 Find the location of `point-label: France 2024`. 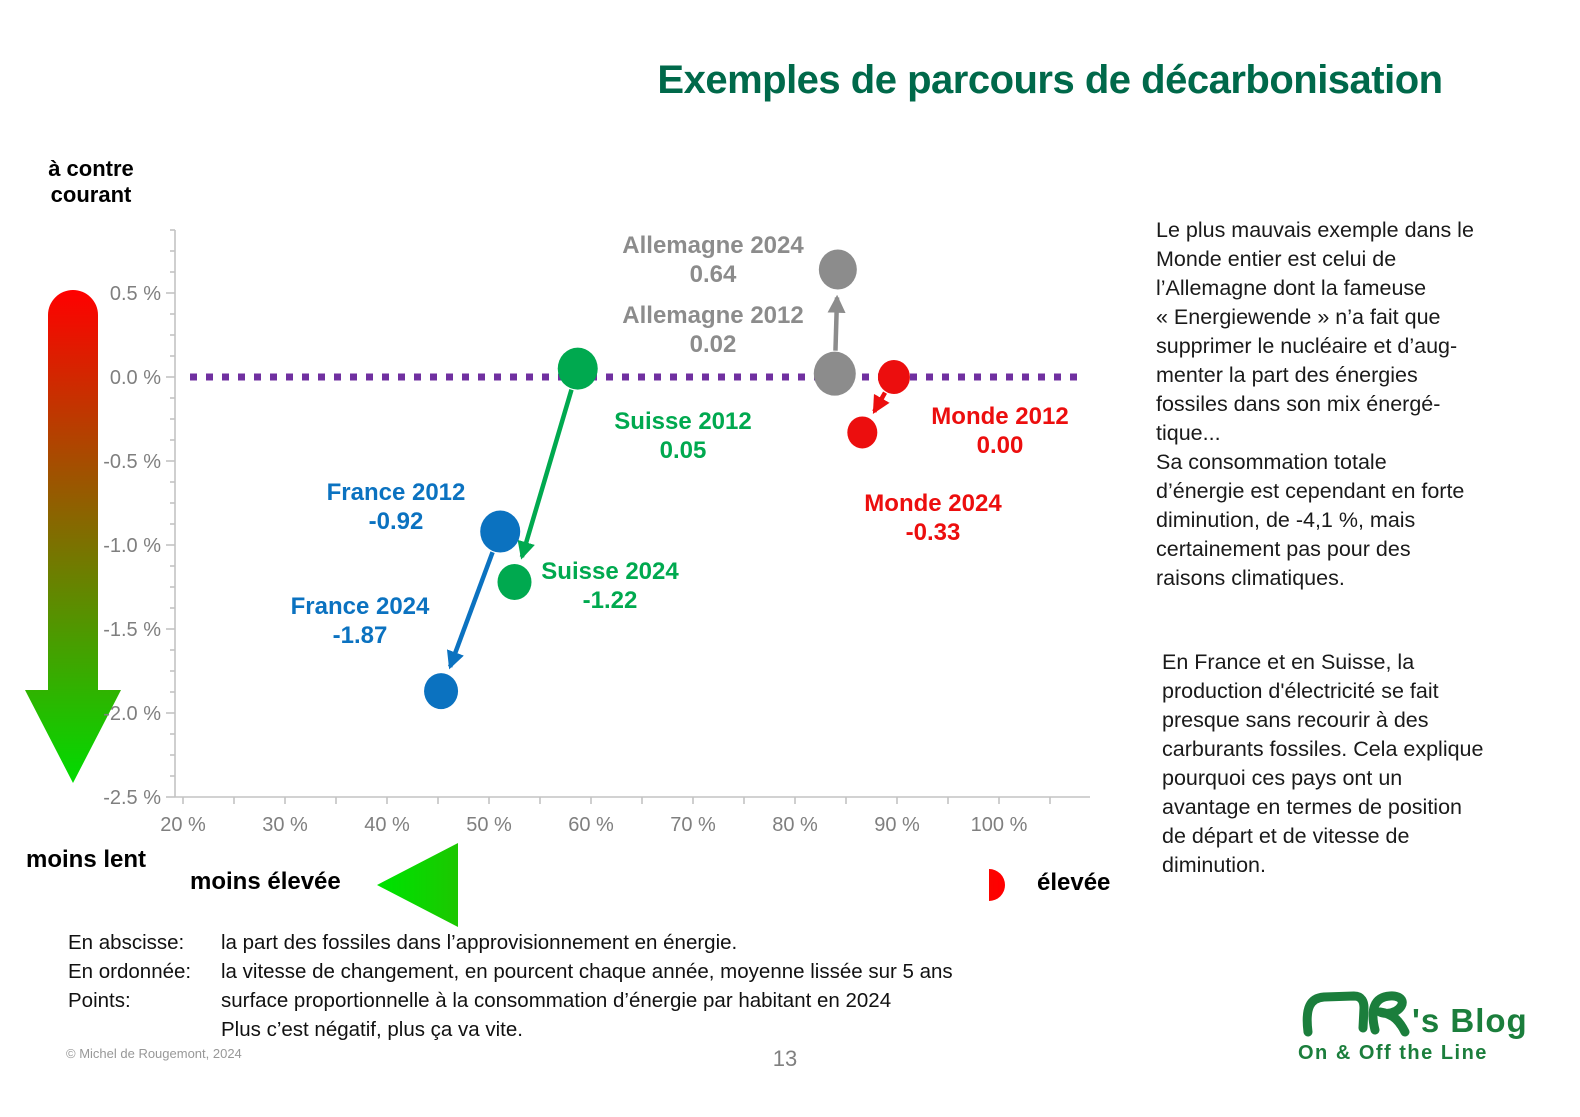

point-label: France 2024 is located at coordinates (360, 606).